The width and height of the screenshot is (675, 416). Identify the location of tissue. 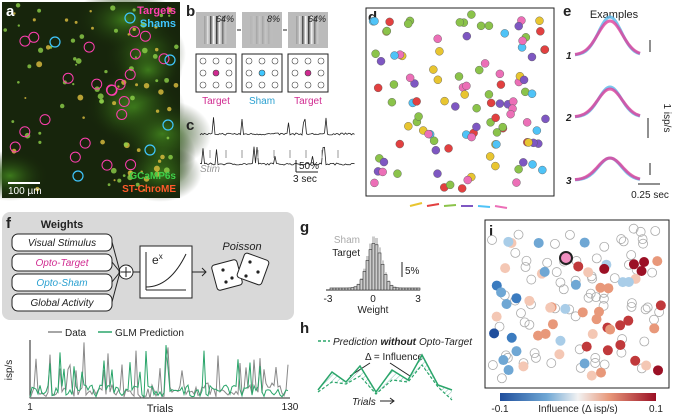
(125, 26).